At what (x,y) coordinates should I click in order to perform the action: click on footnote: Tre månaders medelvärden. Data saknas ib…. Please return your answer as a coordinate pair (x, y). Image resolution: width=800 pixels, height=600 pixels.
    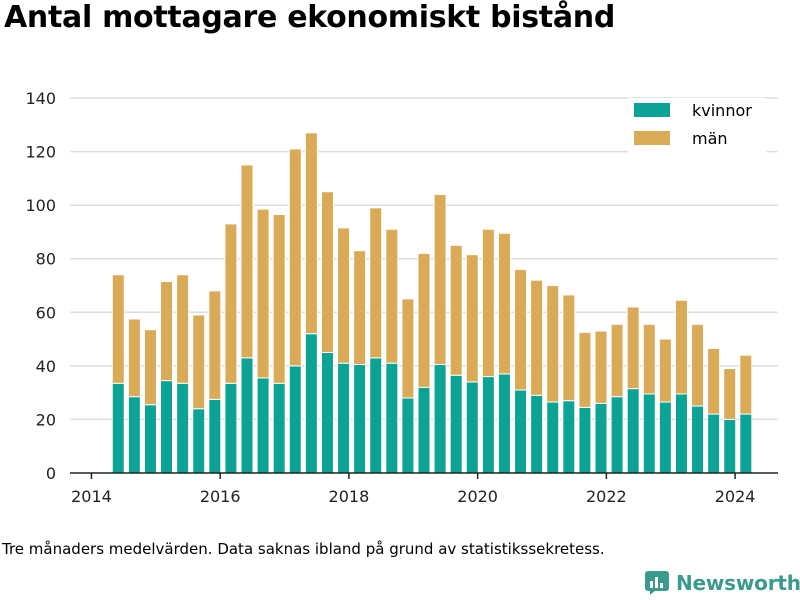
    Looking at the image, I should click on (303, 549).